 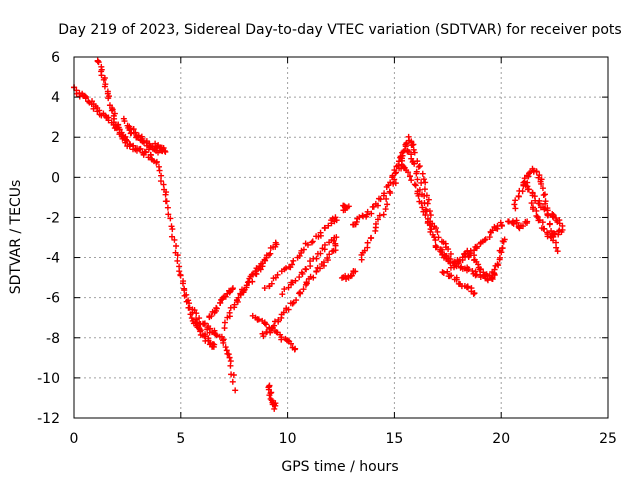 I want to click on y-tick-label: -6, so click(x=53, y=299).